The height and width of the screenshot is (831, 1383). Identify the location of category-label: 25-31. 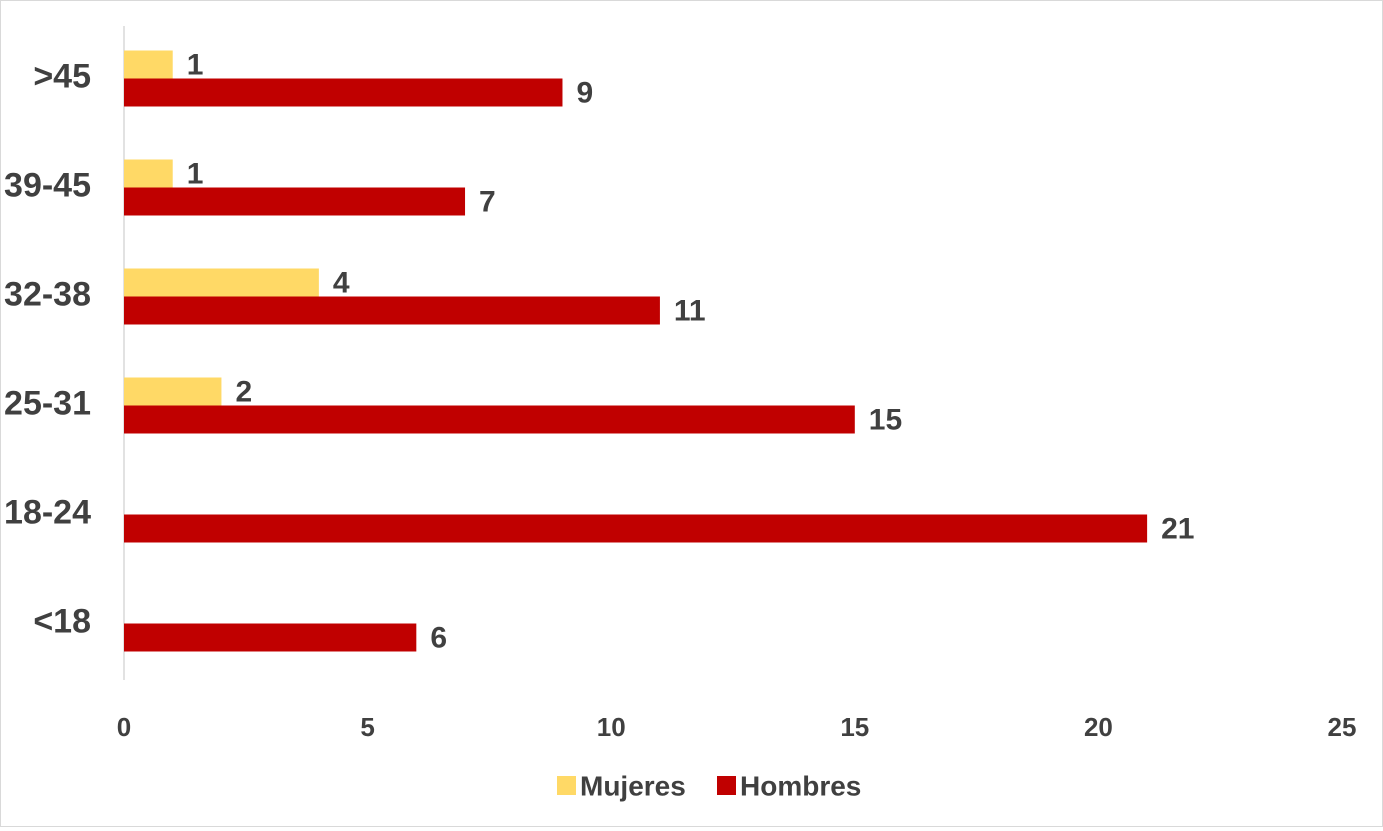
(47, 403).